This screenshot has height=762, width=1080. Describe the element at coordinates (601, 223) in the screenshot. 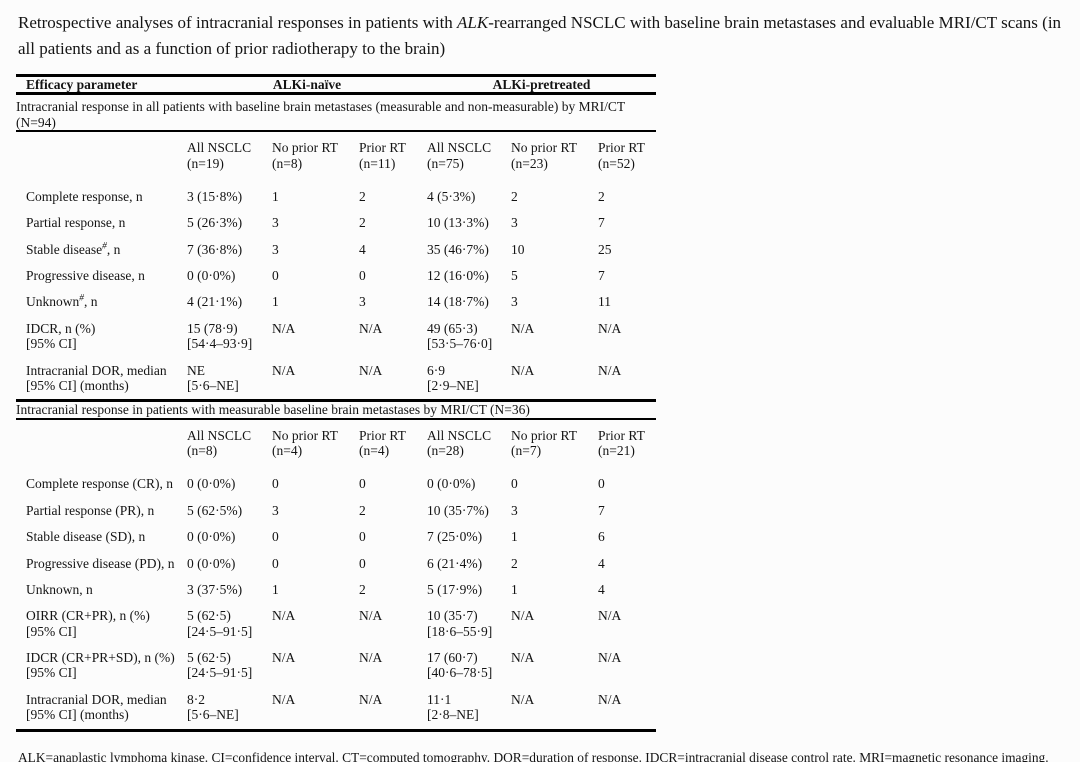

I see `data-cell: 7` at that location.